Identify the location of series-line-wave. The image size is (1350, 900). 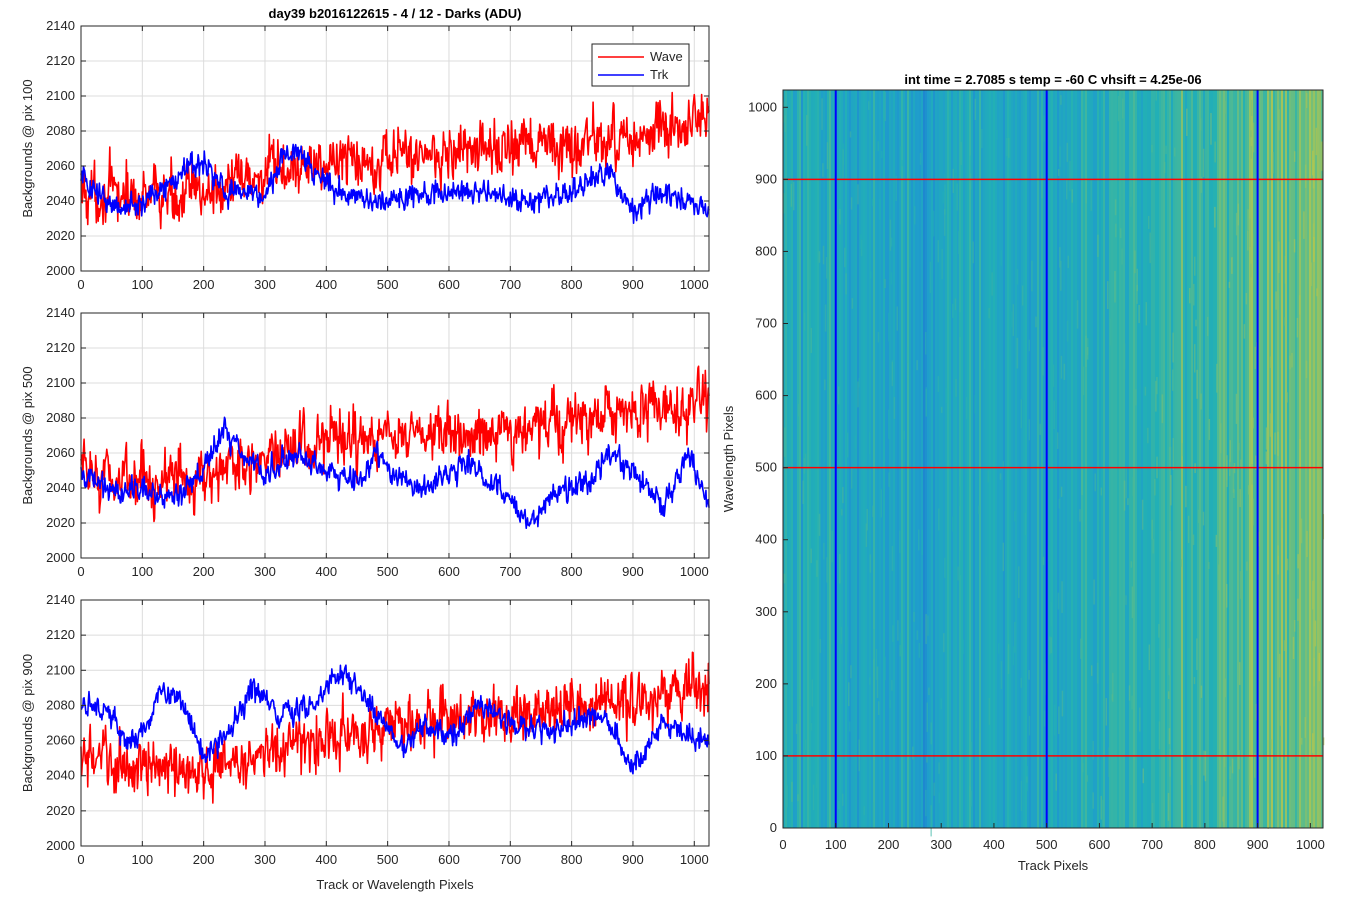
(395, 727).